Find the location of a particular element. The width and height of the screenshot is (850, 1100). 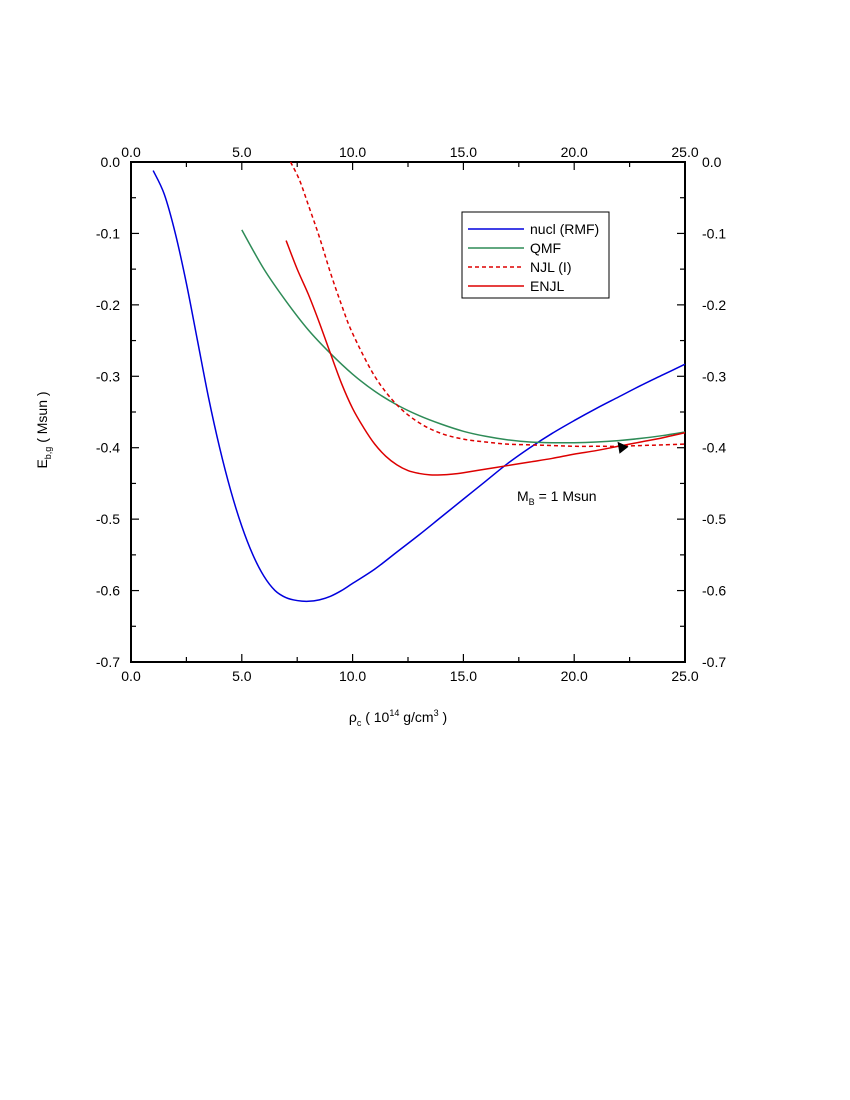

x-tick-label-top: 15.0 is located at coordinates (463, 152).